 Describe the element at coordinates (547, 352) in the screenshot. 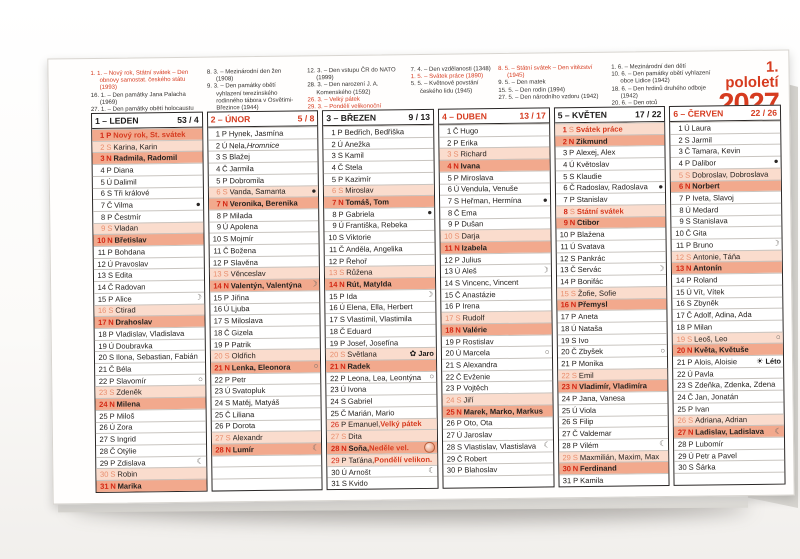

I see `moon-full-icon: ○` at that location.